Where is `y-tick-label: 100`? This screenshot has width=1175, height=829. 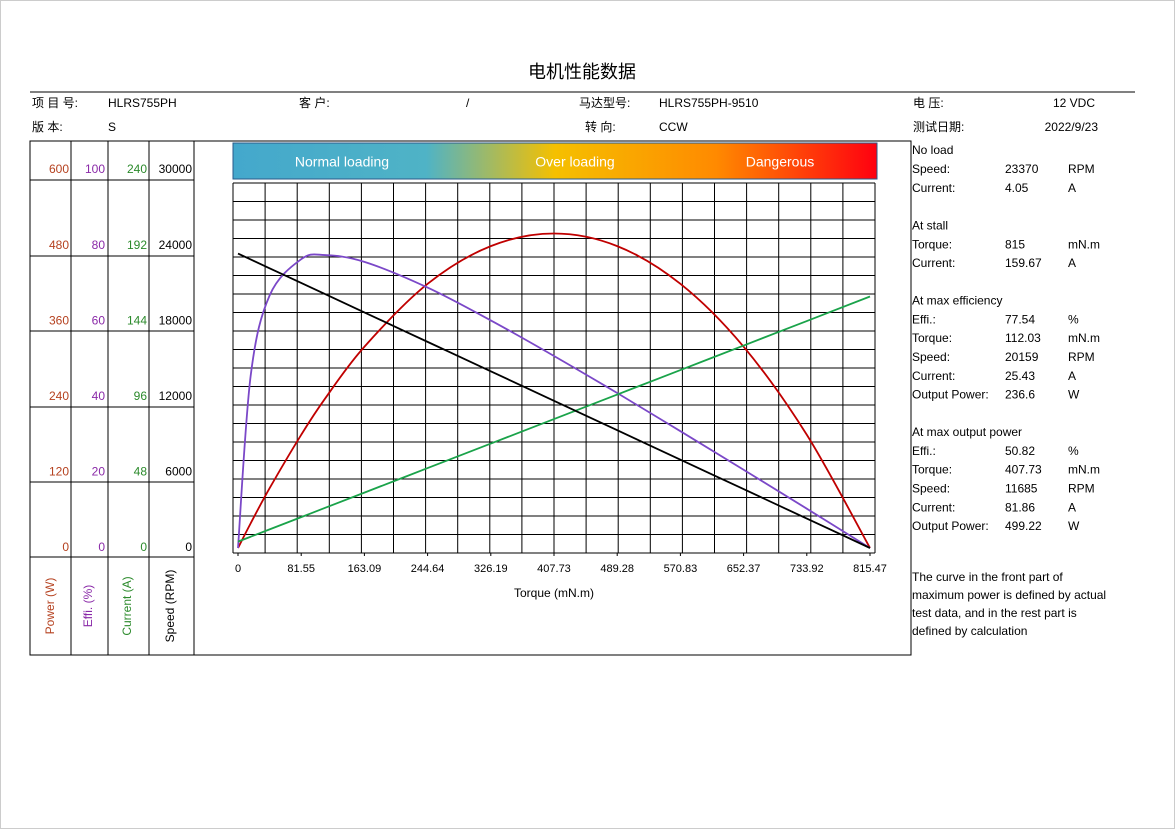
y-tick-label: 100 is located at coordinates (95, 169).